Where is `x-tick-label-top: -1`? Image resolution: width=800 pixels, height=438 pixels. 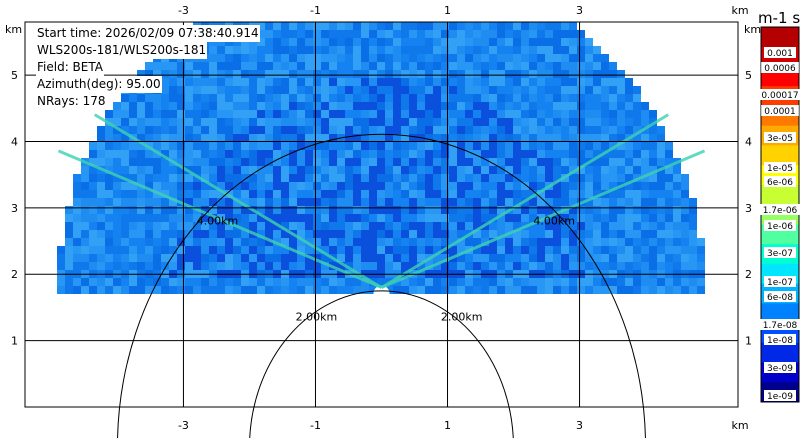 x-tick-label-top: -1 is located at coordinates (315, 10).